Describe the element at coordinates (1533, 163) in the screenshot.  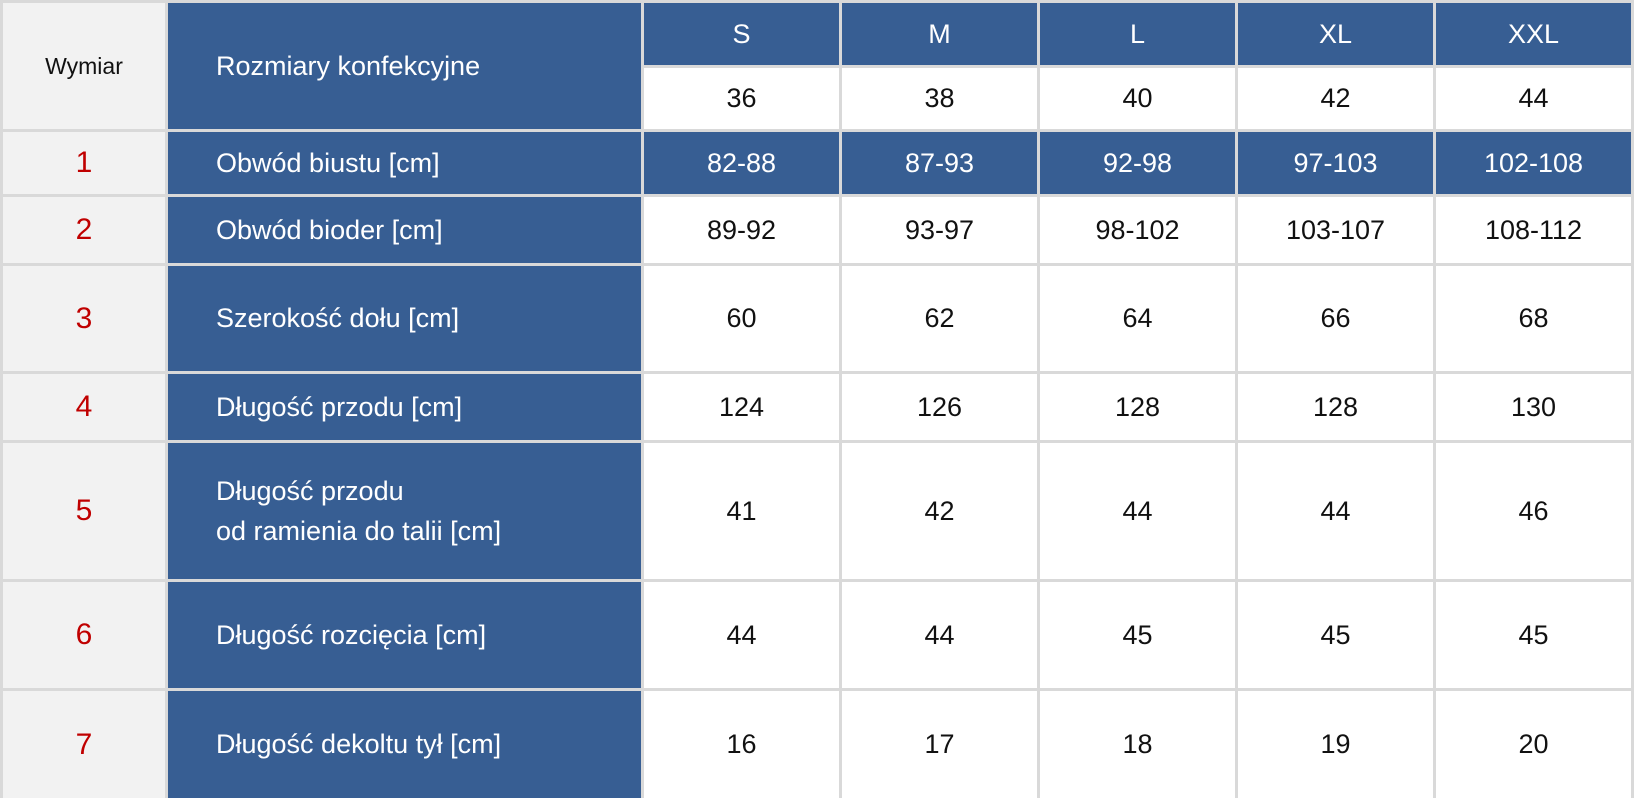
I see `value-cell: 102-108` at that location.